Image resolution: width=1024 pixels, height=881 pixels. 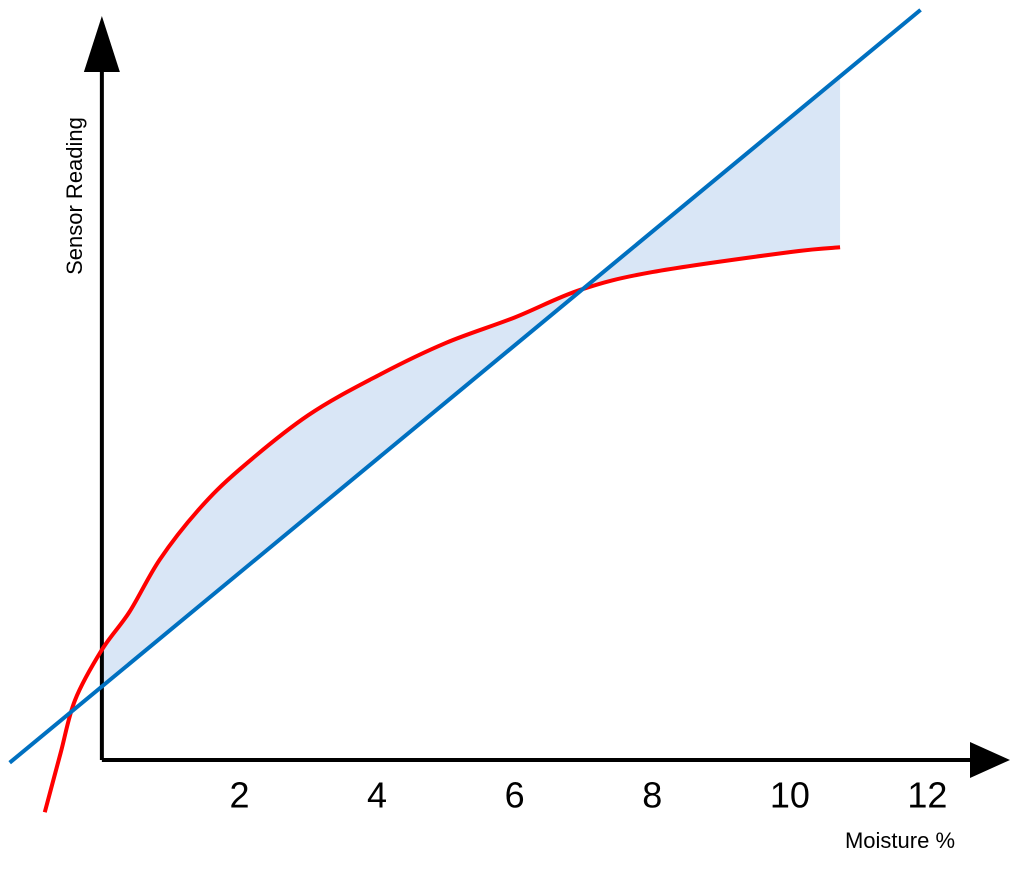 What do you see at coordinates (515, 794) in the screenshot?
I see `x-tick-label: 6` at bounding box center [515, 794].